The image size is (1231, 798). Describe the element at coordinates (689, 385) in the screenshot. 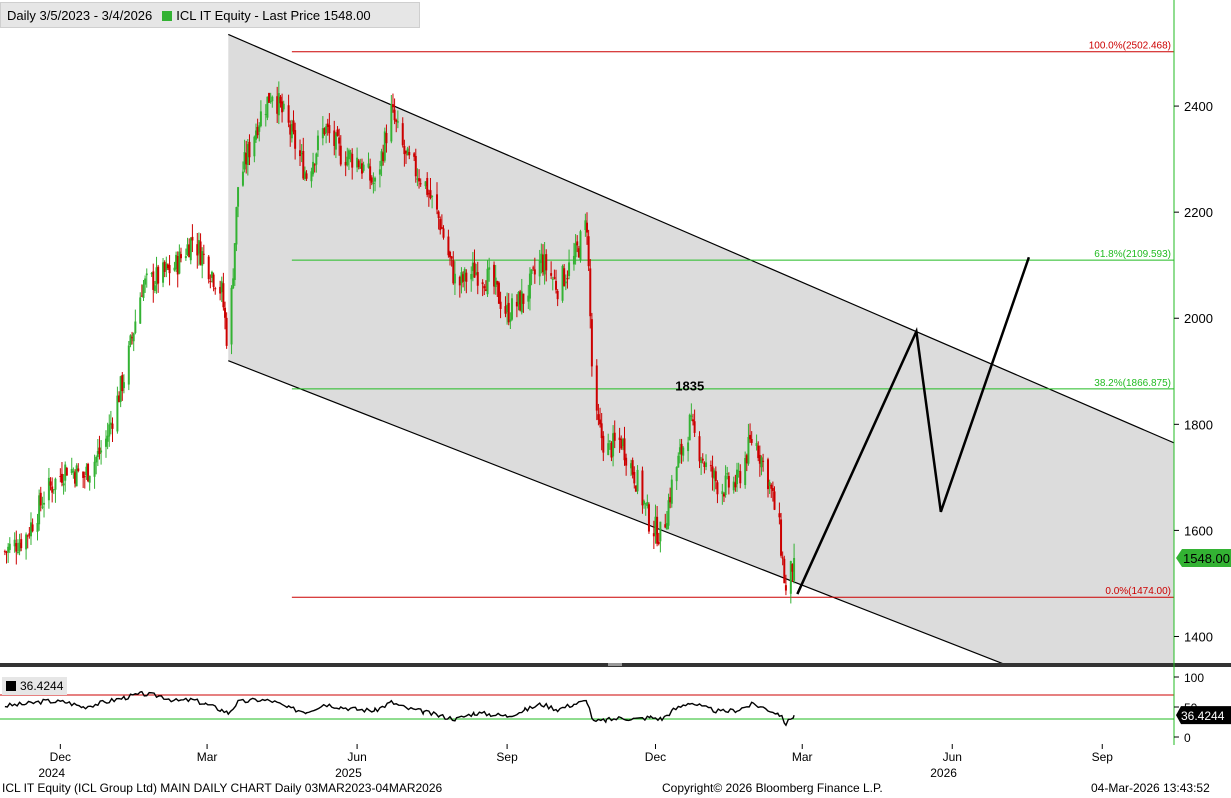

I see `annotation-label: 1835` at that location.